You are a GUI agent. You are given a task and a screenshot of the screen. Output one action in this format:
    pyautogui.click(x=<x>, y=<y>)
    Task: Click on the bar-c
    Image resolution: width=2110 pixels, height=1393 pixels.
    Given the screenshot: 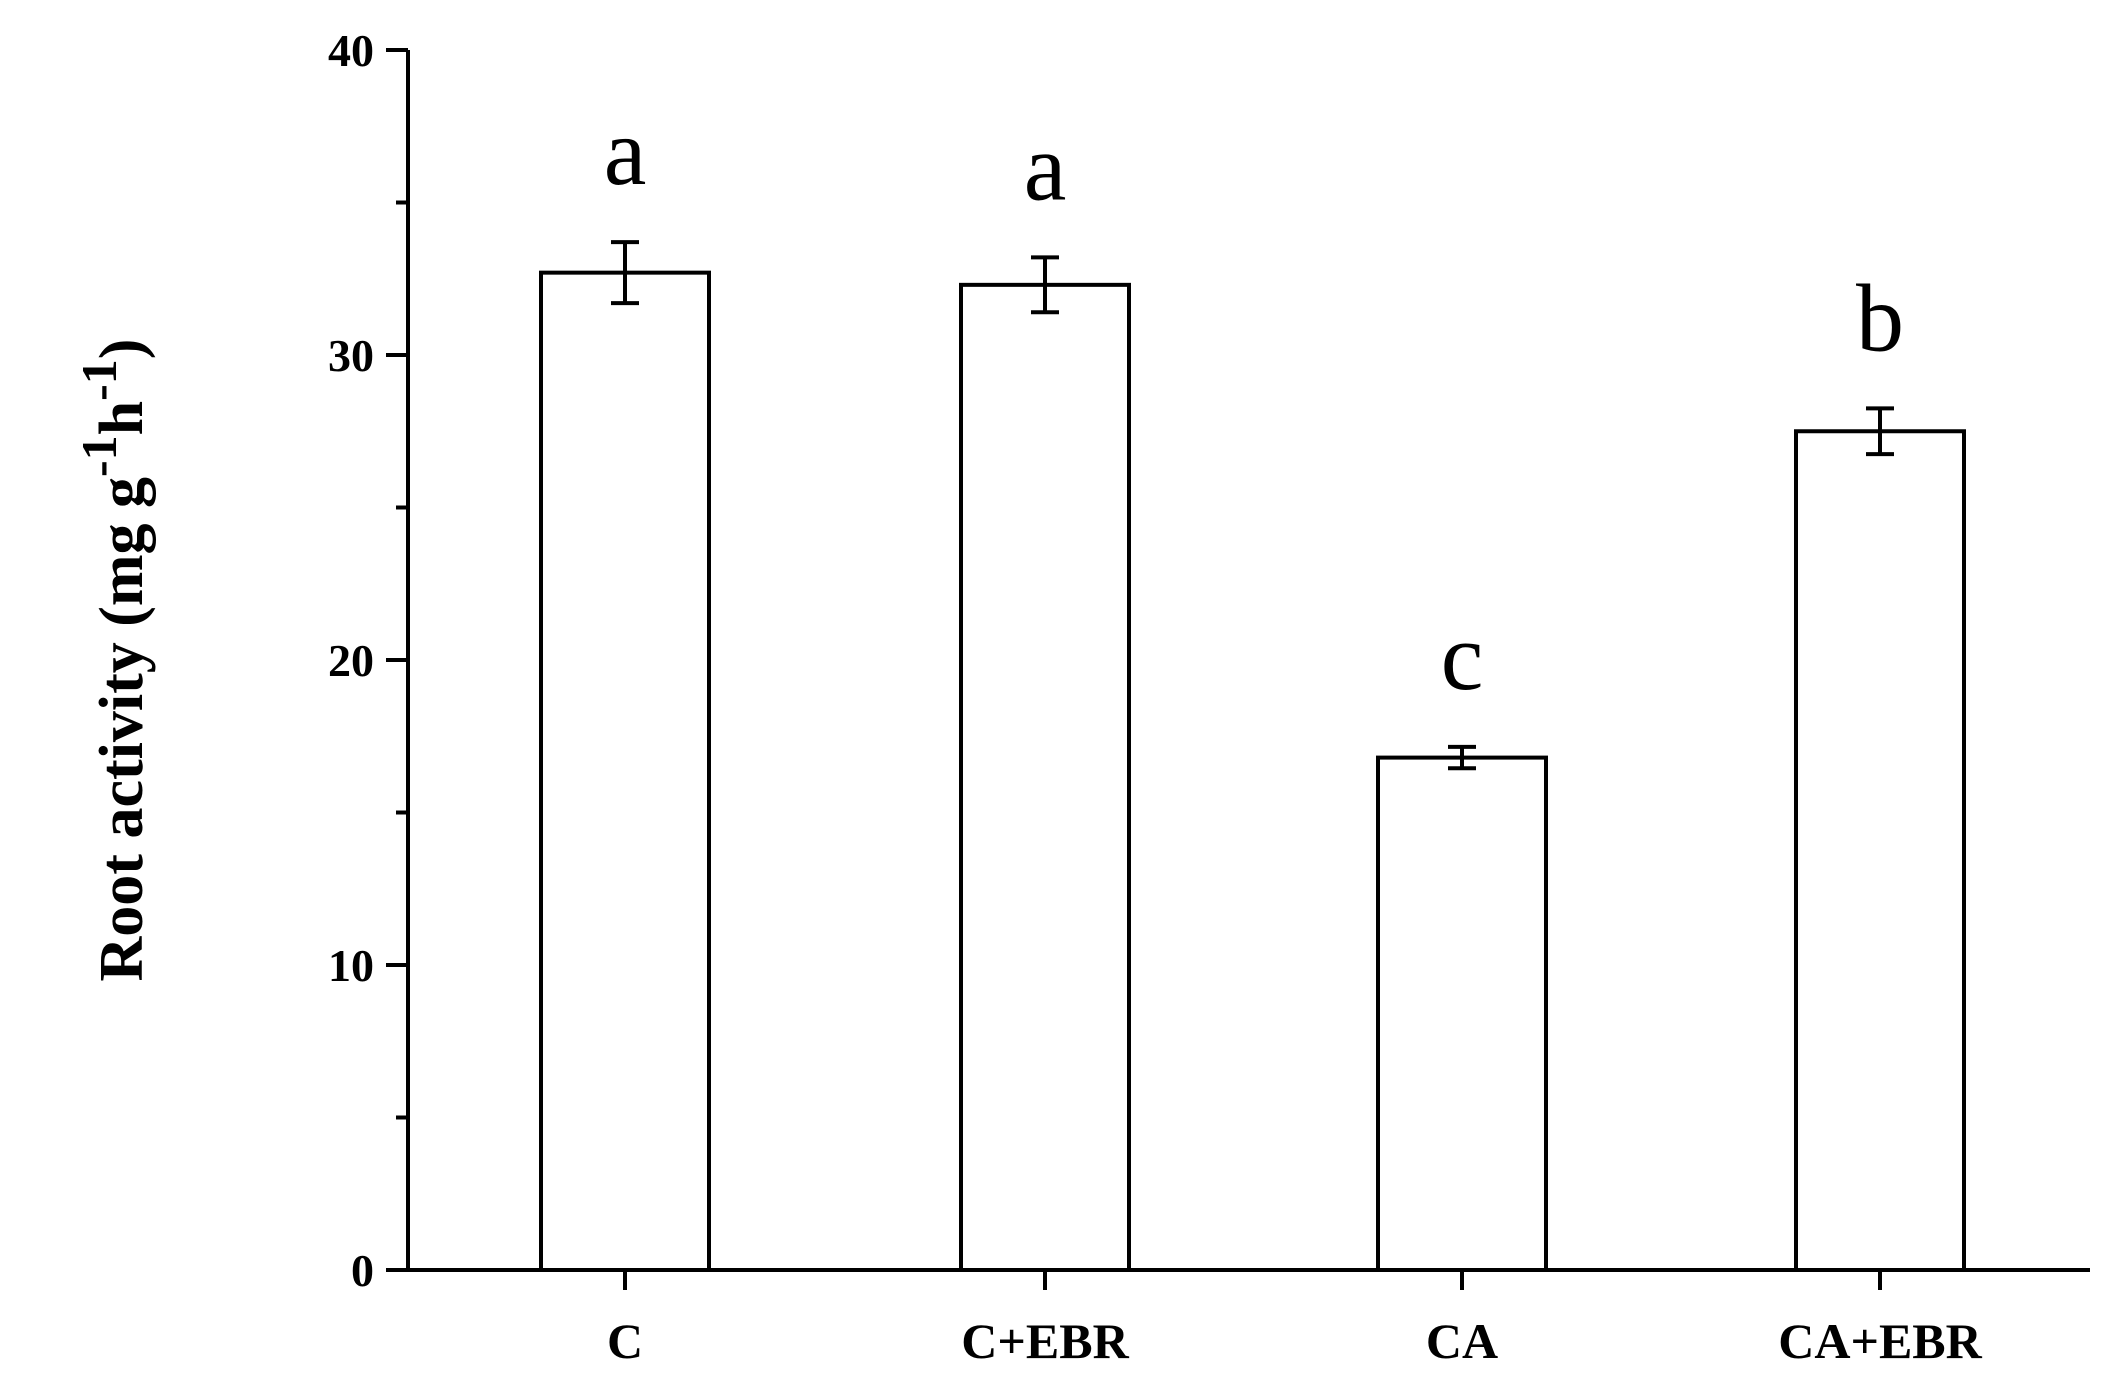 What is the action you would take?
    pyautogui.click(x=625, y=771)
    